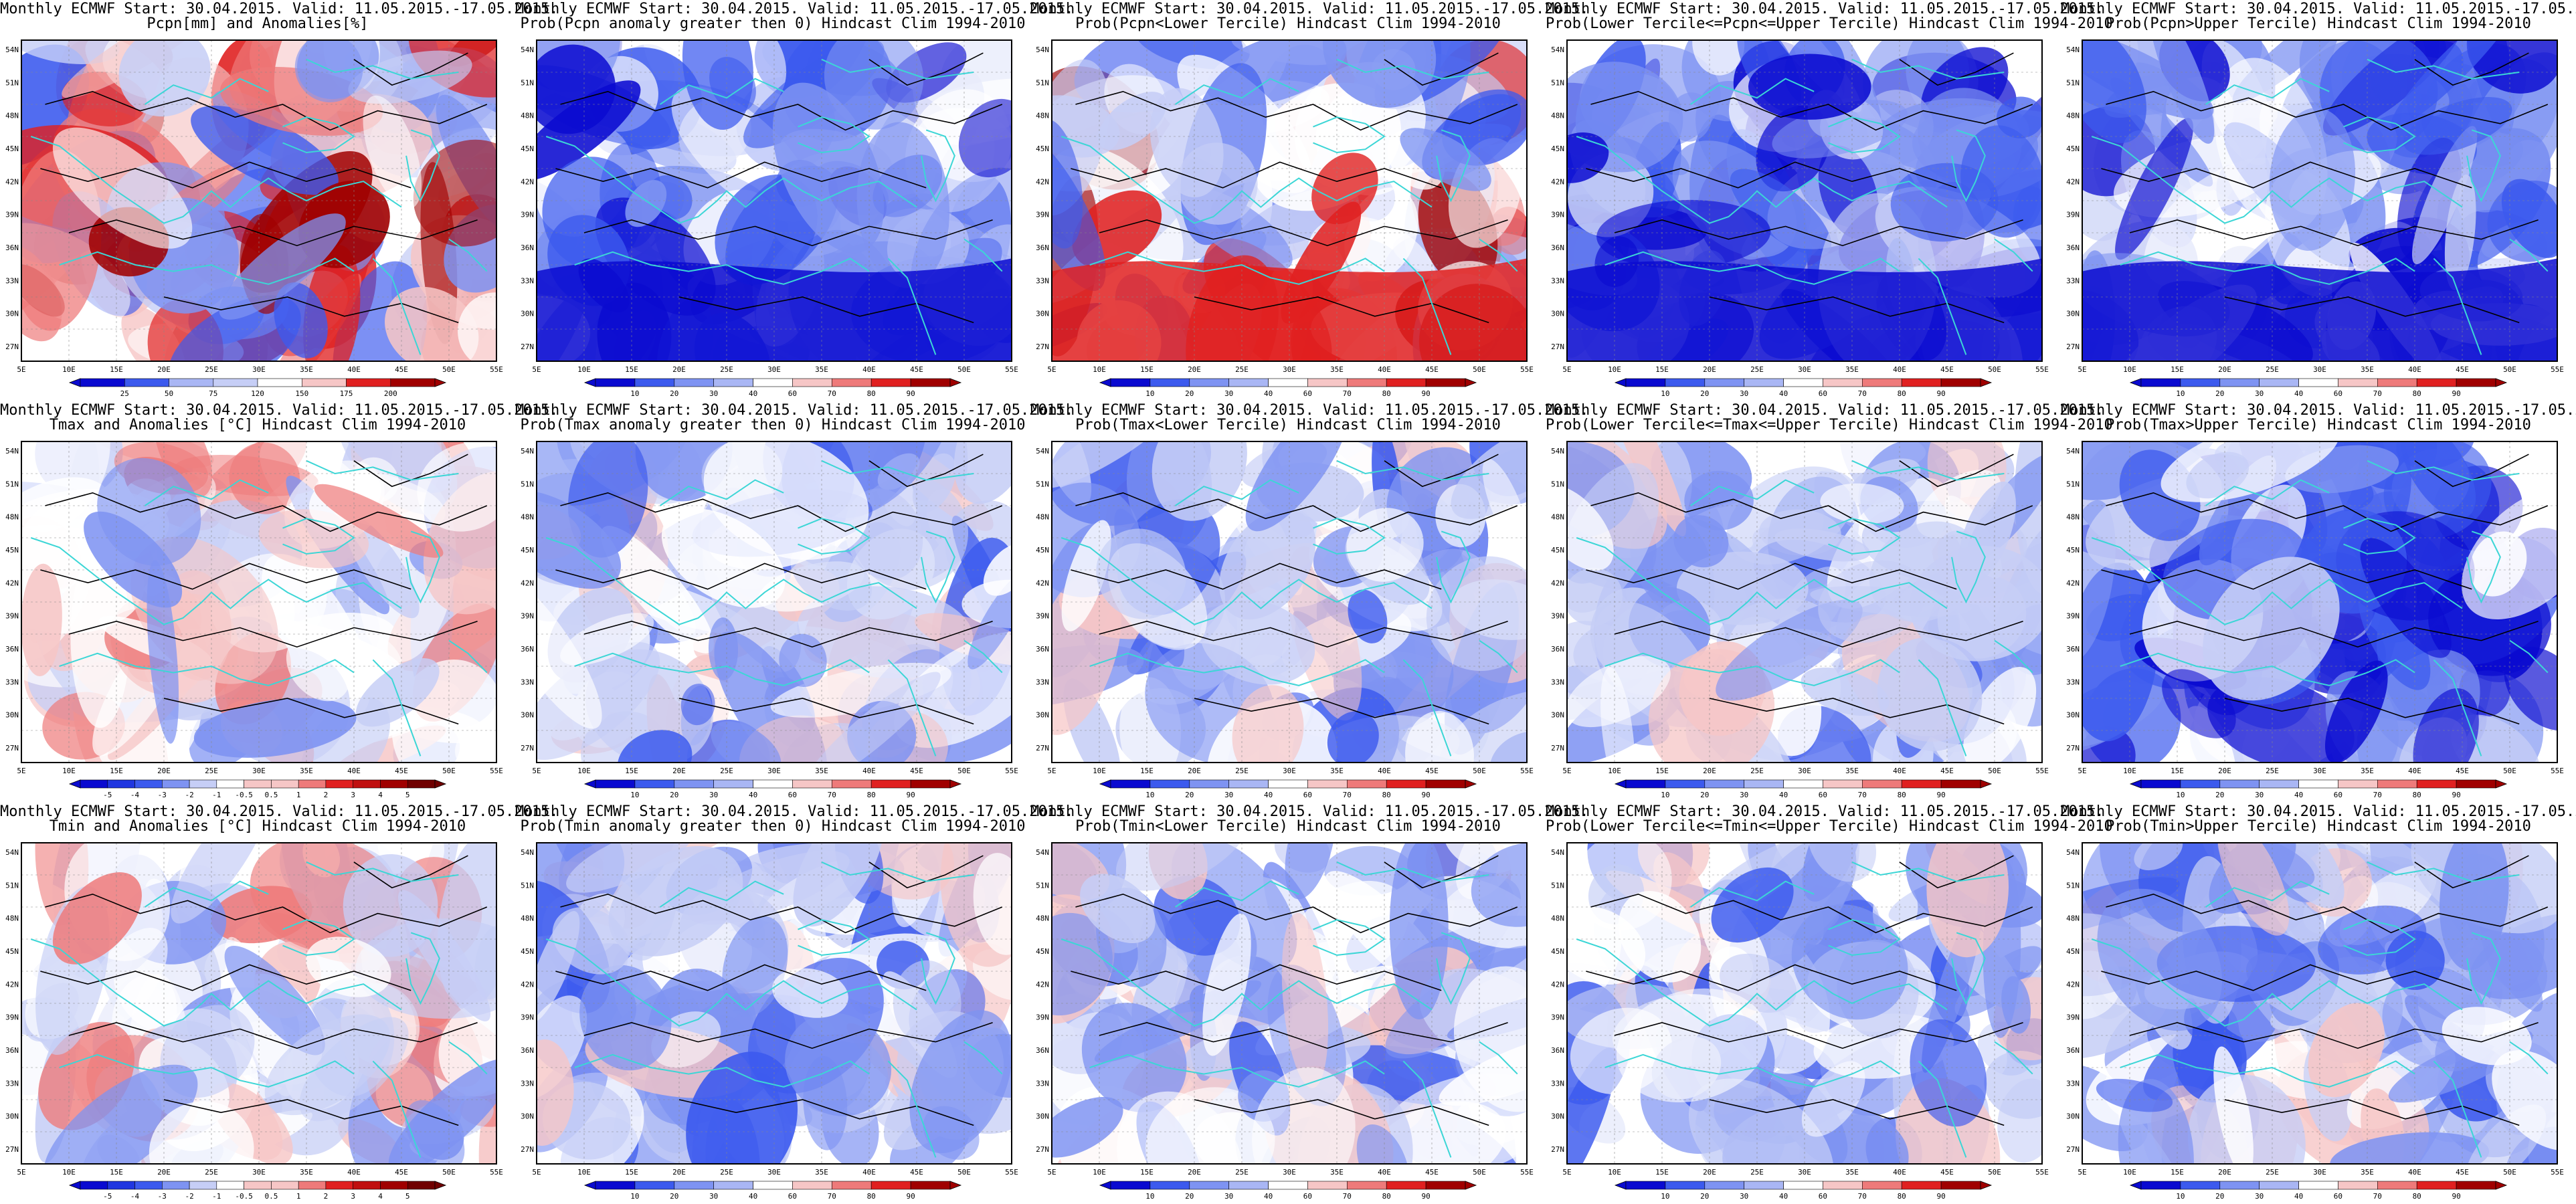 The width and height of the screenshot is (2576, 1204). I want to click on lon-label: 45E, so click(1947, 1172).